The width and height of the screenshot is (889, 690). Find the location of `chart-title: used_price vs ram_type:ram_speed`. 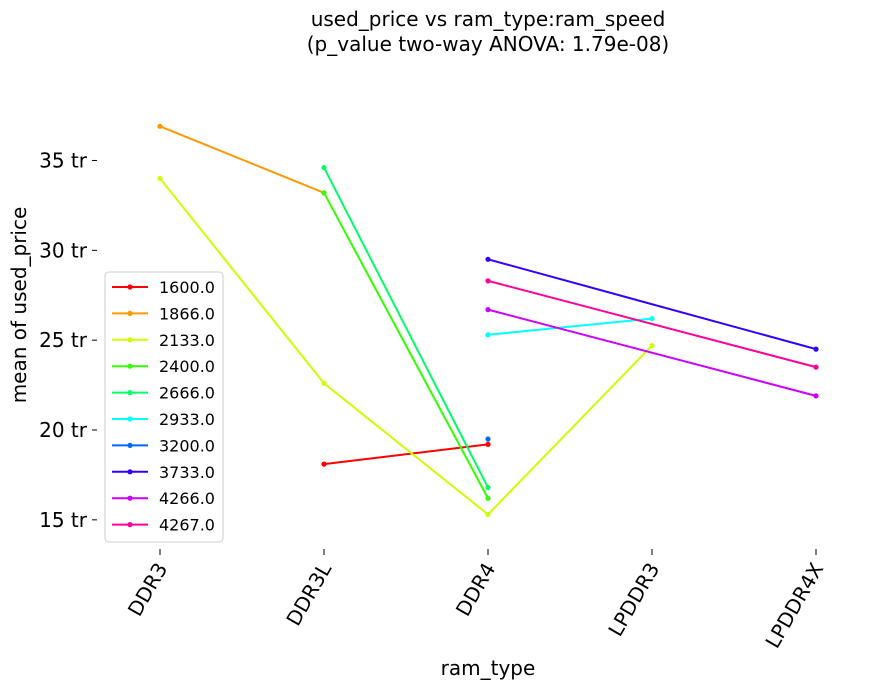

chart-title: used_price vs ram_type:ram_speed is located at coordinates (488, 19).